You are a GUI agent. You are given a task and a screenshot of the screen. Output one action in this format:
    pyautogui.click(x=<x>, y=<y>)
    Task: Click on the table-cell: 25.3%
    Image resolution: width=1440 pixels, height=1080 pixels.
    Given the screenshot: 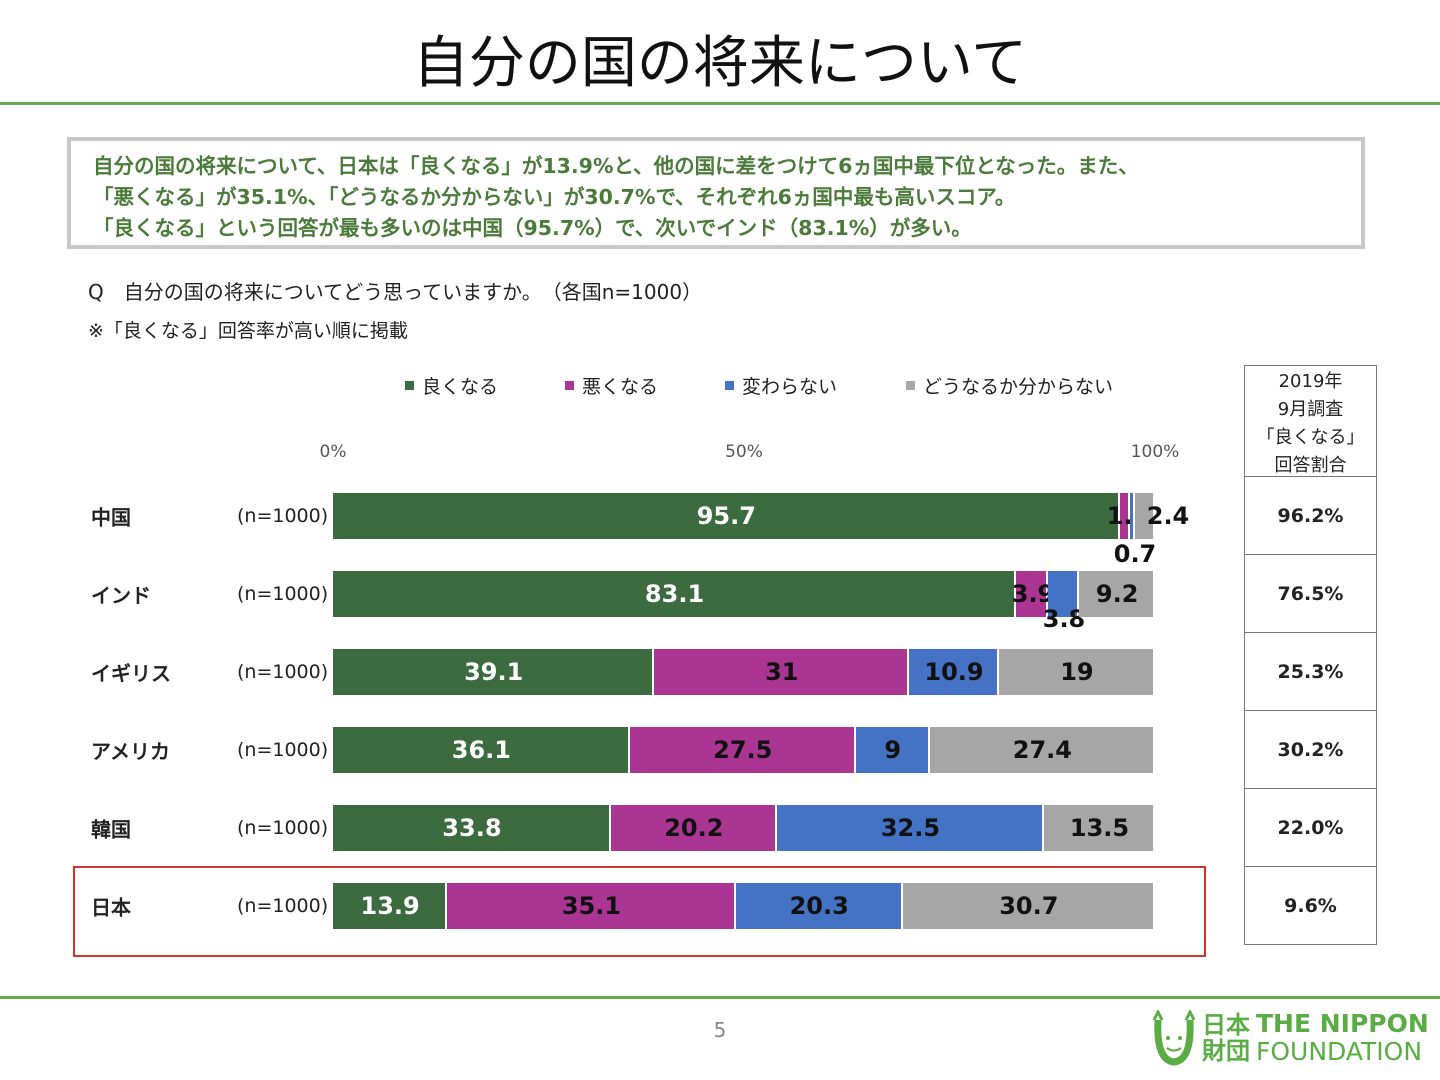 What is the action you would take?
    pyautogui.click(x=1310, y=671)
    